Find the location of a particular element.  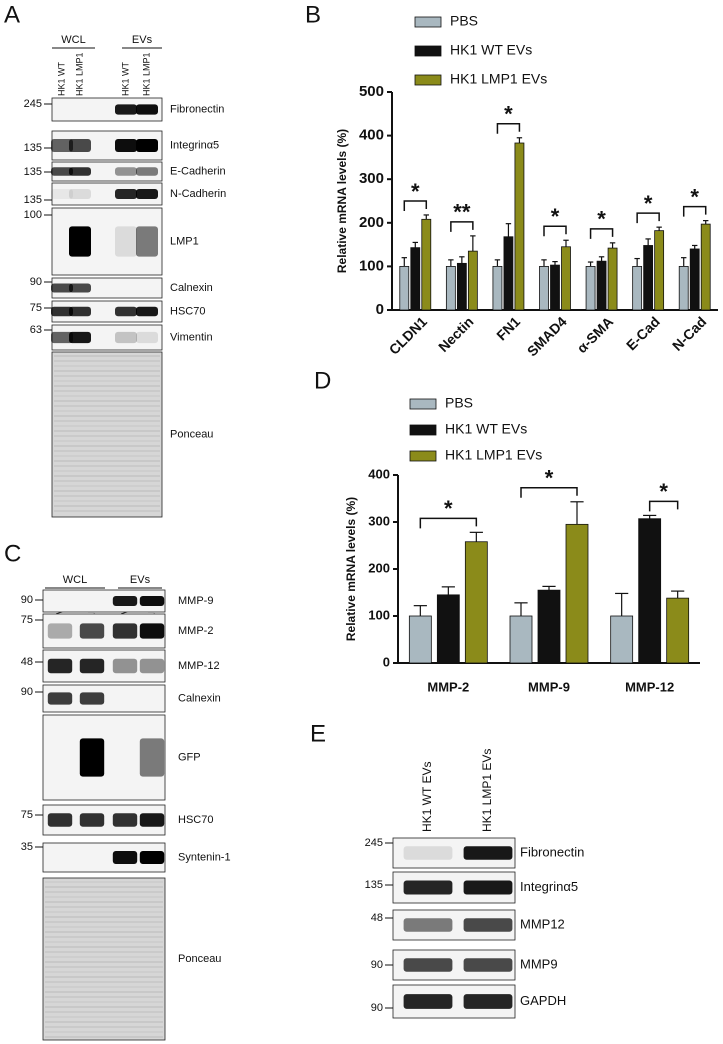

significance-label: ** is located at coordinates (462, 212).